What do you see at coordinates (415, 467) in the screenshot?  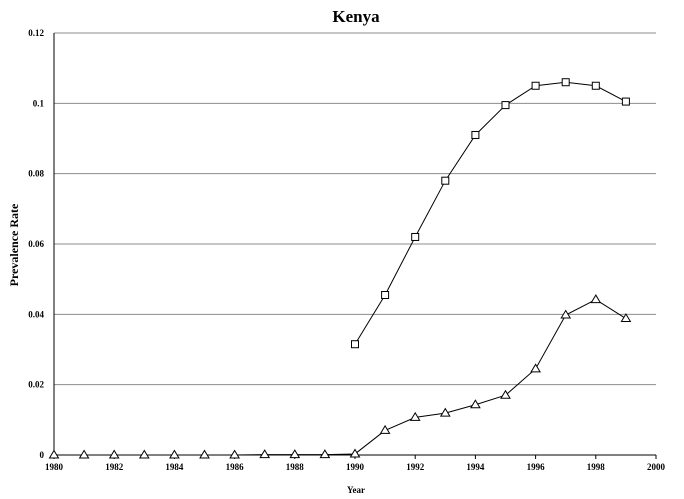 I see `x-tick-label: 1992` at bounding box center [415, 467].